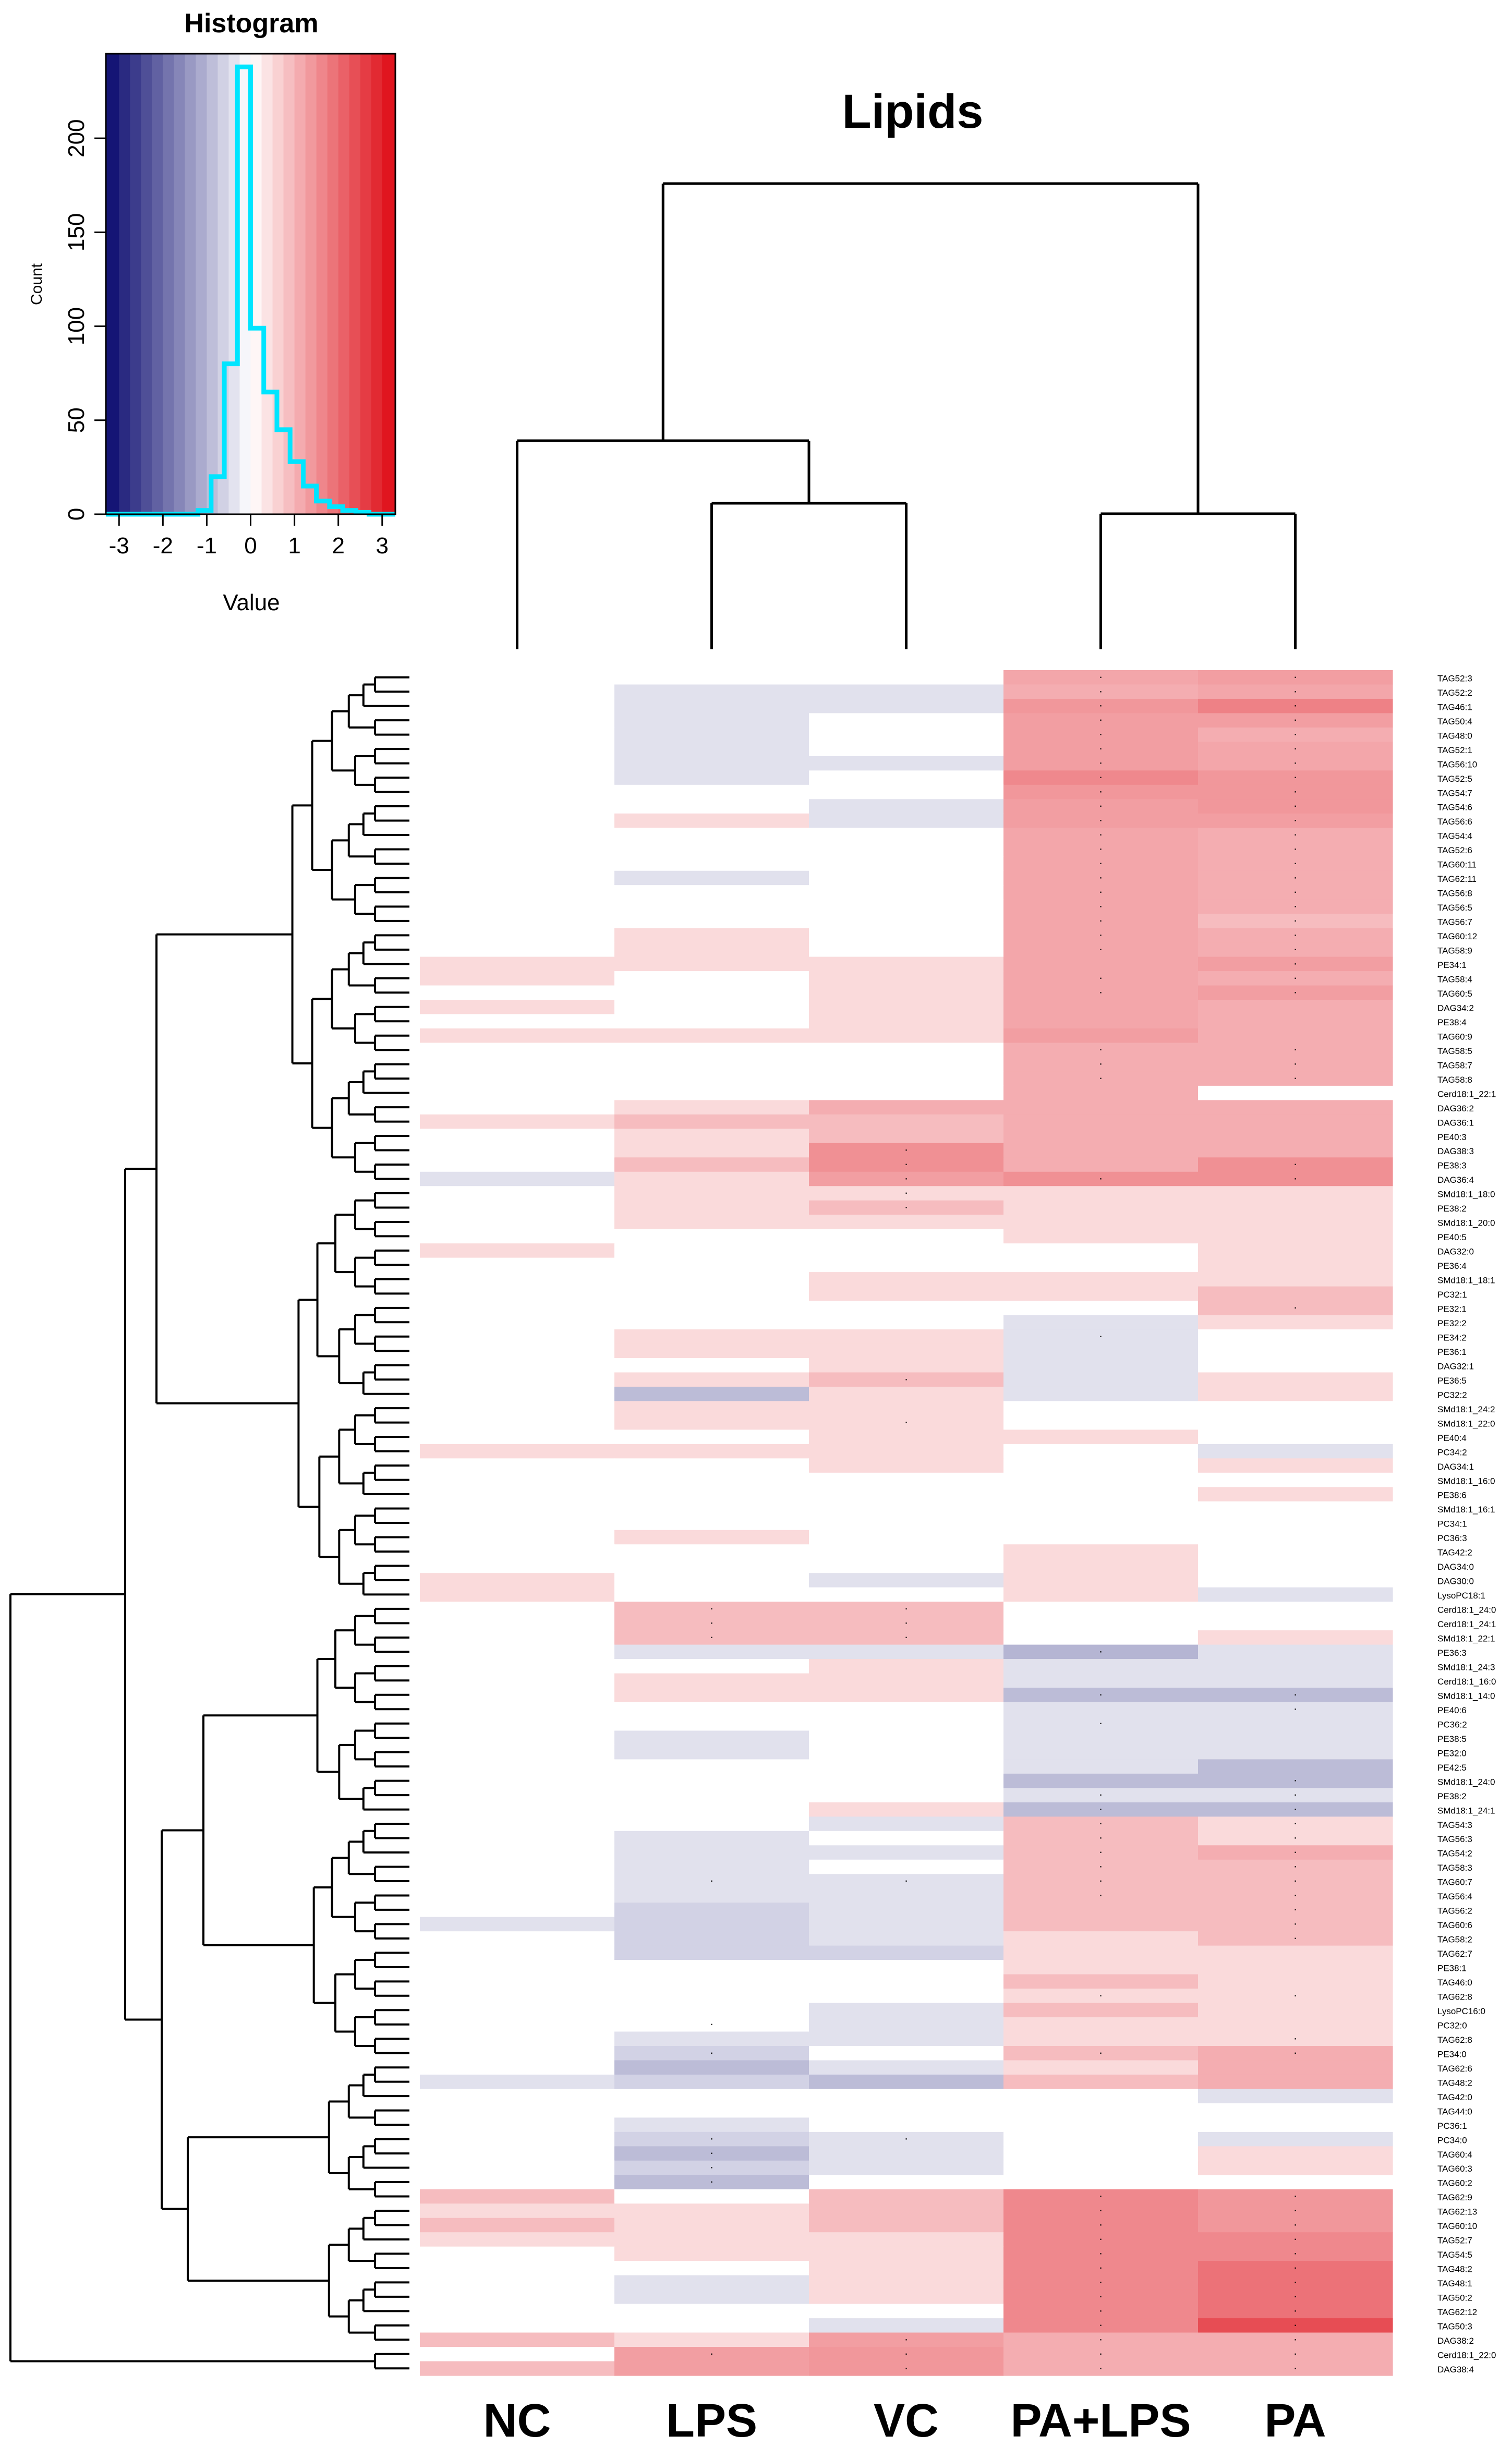 The image size is (1512, 2459). I want to click on row-label: TAG58:2, so click(1454, 1940).